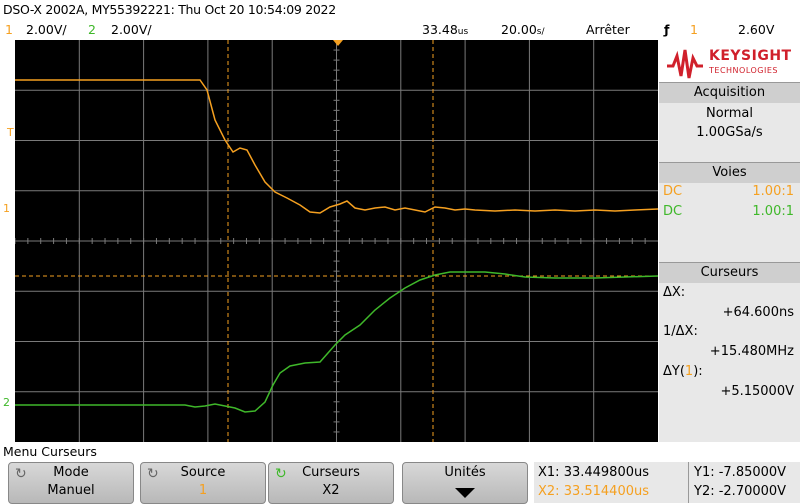  I want to click on softkey-cursors-value: X2, so click(331, 490).